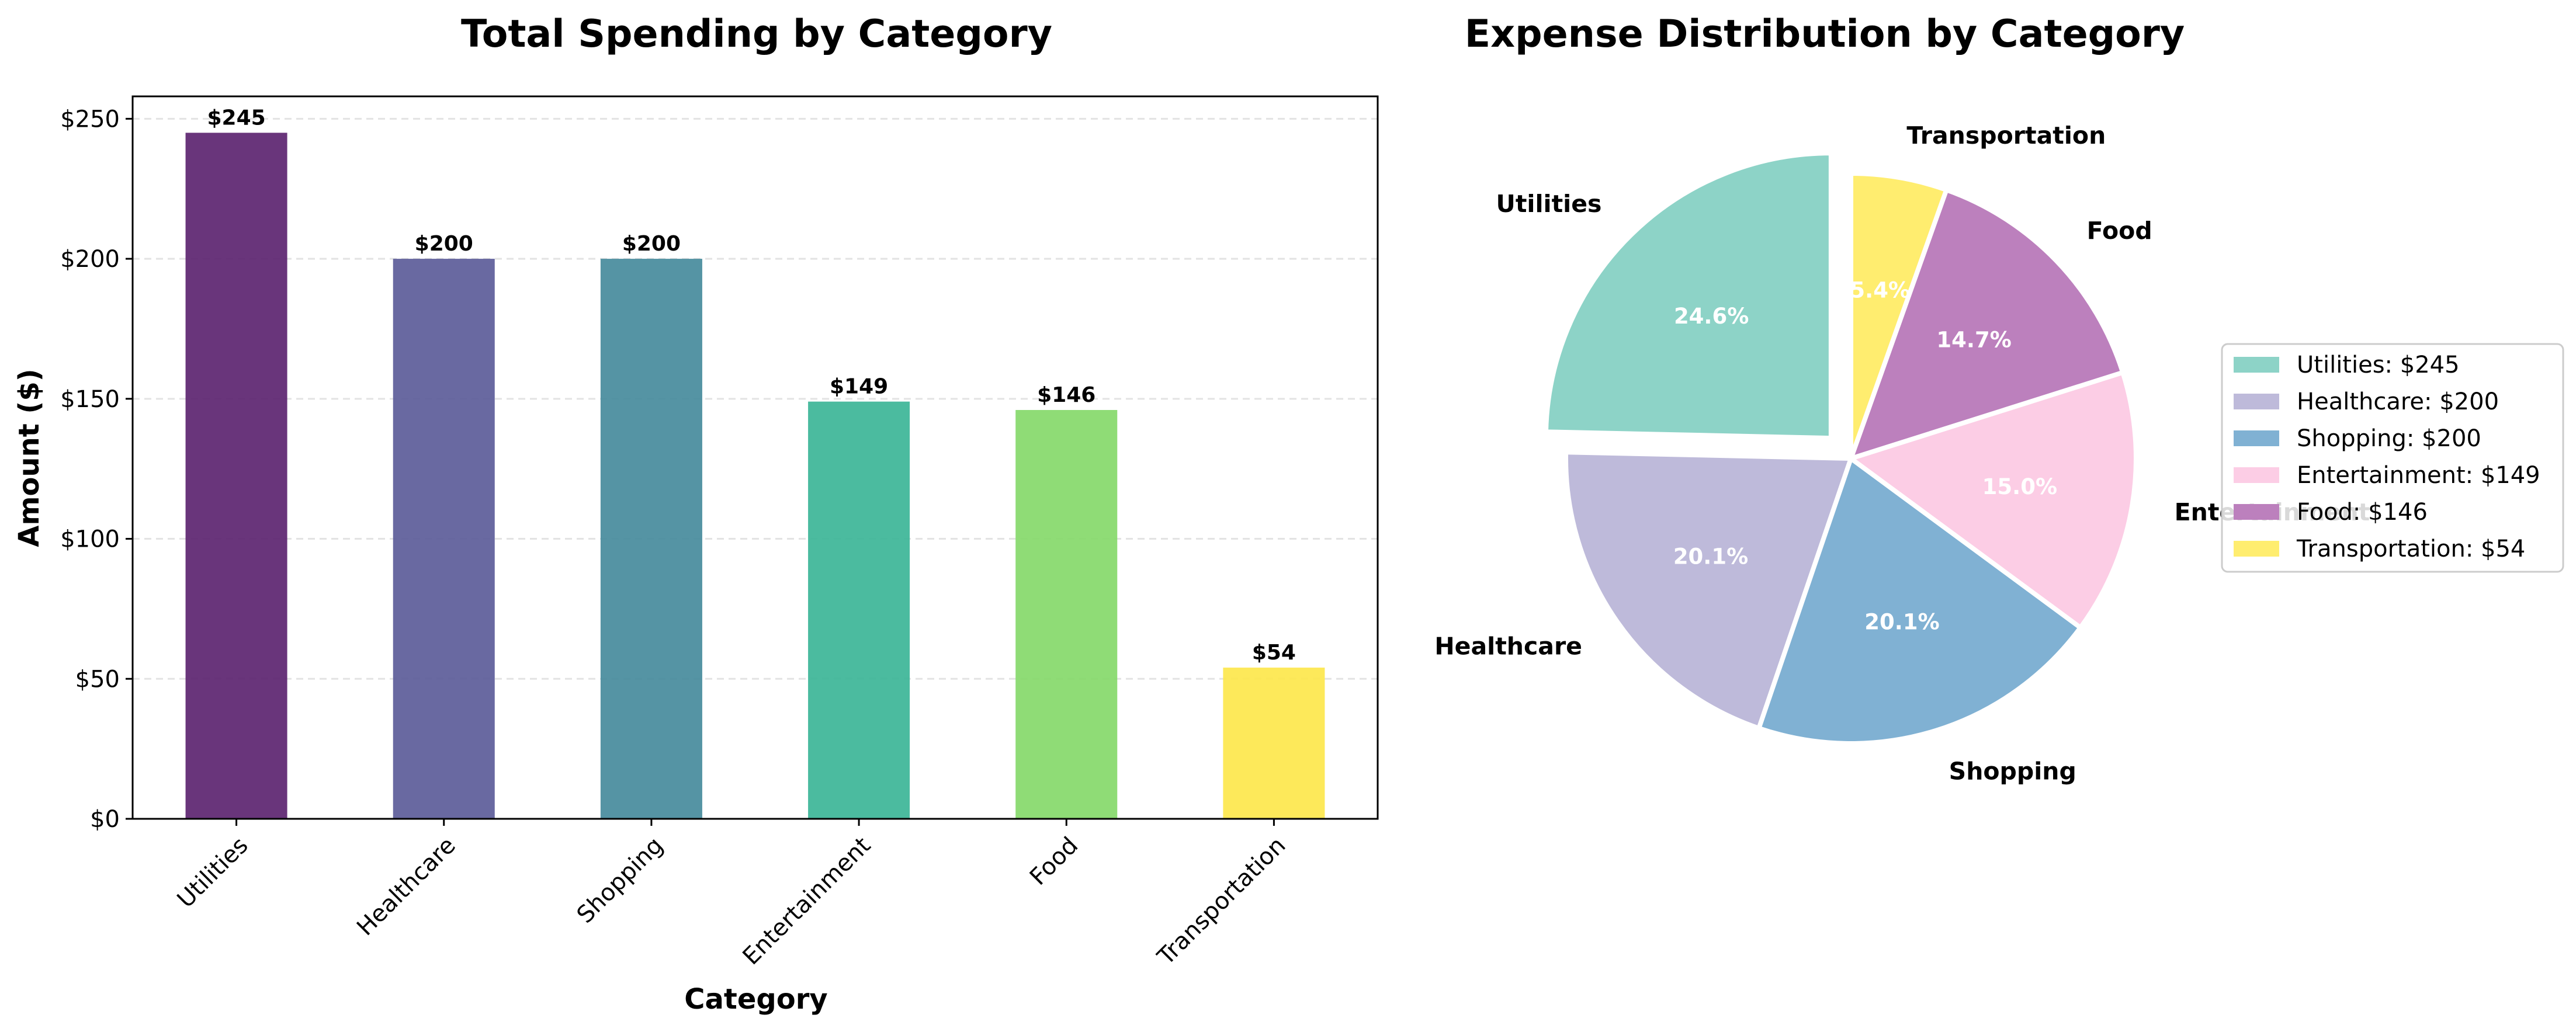  I want to click on legend-label: Utilities: $245, so click(2378, 365).